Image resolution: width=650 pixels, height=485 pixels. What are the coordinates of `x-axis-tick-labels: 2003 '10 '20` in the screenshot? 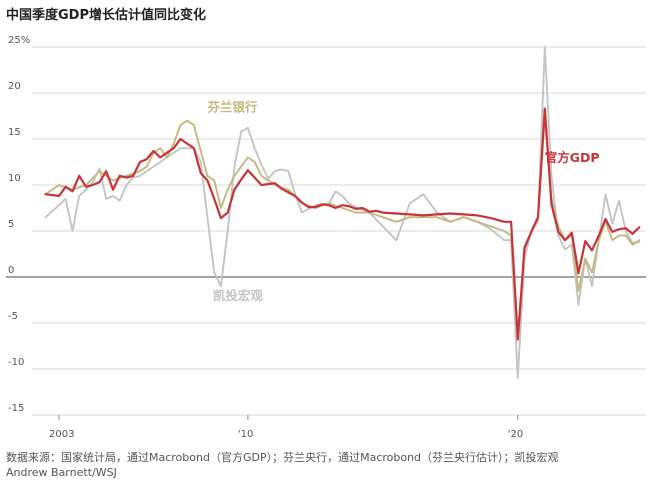 It's located at (286, 434).